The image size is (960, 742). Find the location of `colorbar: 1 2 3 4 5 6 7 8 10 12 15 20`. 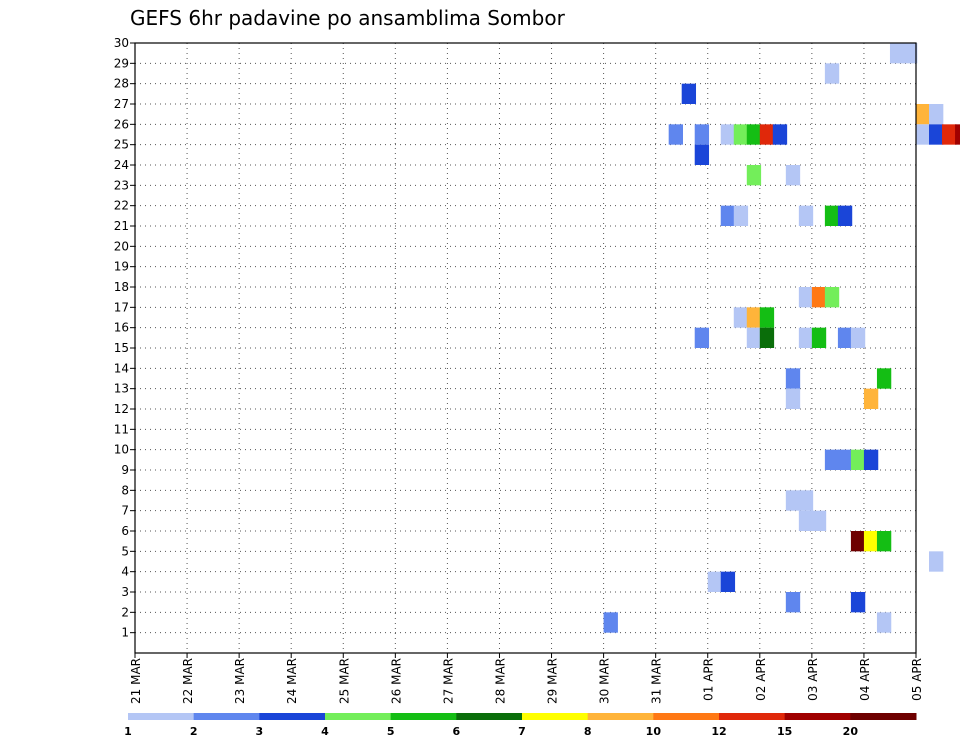

colorbar: 1 2 3 4 5 6 7 8 10 12 15 20 is located at coordinates (520, 725).